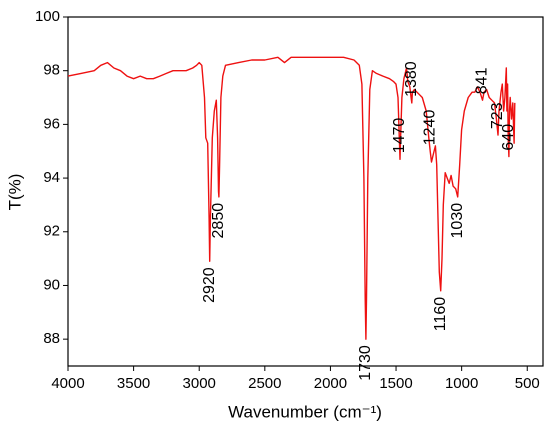 This screenshot has height=430, width=550. What do you see at coordinates (218, 221) in the screenshot?
I see `peak-label: 2850` at bounding box center [218, 221].